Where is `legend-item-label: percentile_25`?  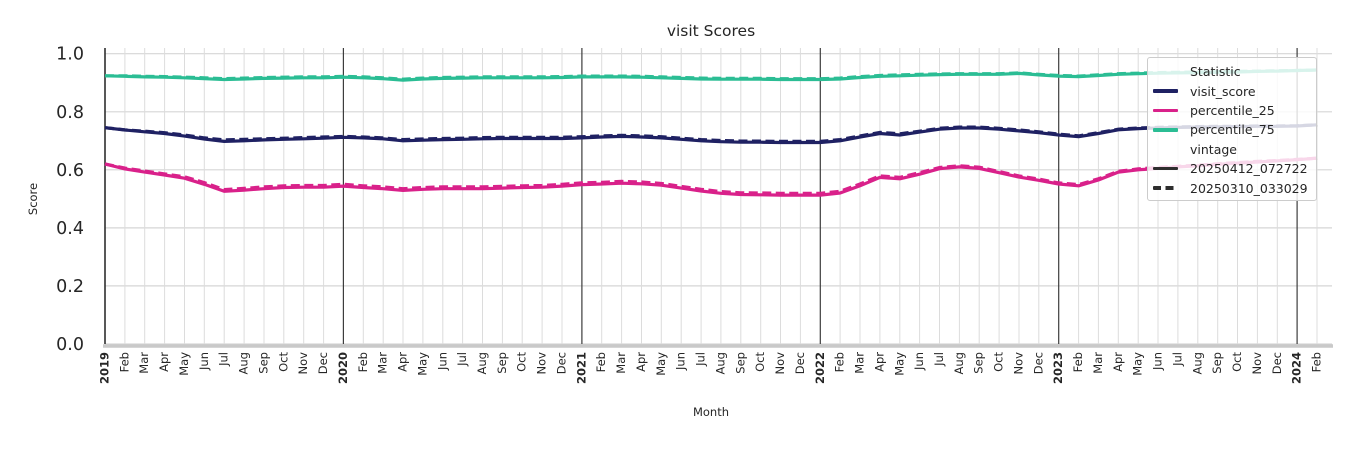 legend-item-label: percentile_25 is located at coordinates (1232, 110).